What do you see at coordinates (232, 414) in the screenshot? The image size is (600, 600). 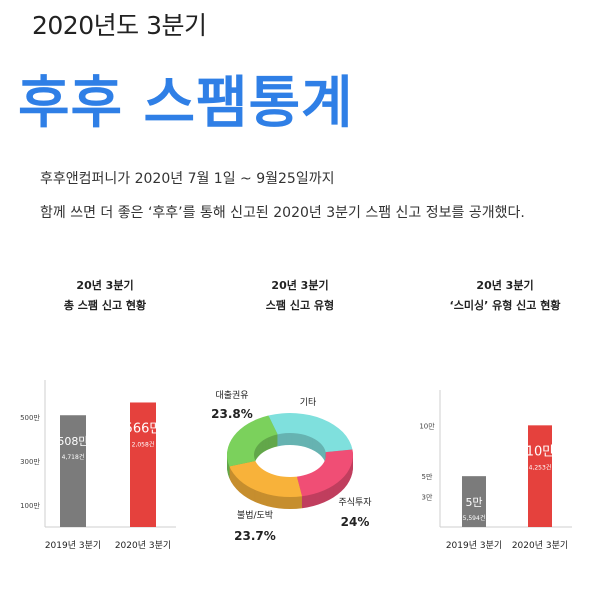 I see `slice-pct-label: 23.8%` at bounding box center [232, 414].